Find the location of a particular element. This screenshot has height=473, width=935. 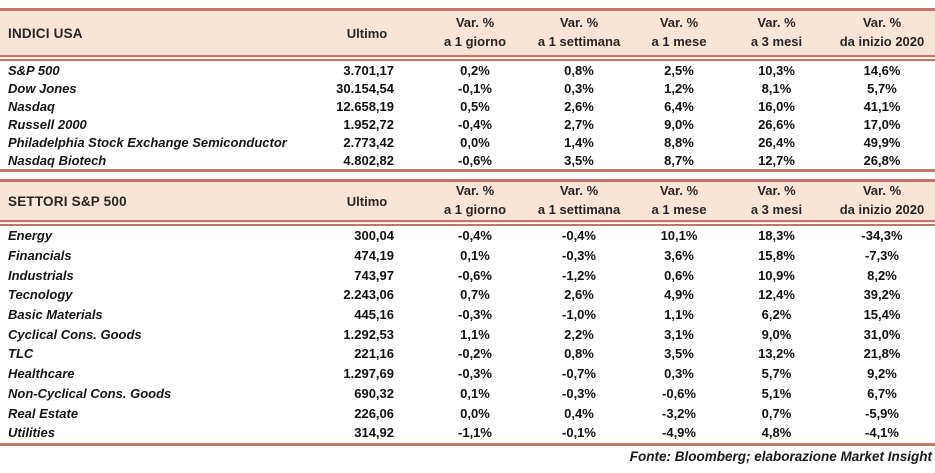

period-label: a 1 giorno is located at coordinates (475, 209).